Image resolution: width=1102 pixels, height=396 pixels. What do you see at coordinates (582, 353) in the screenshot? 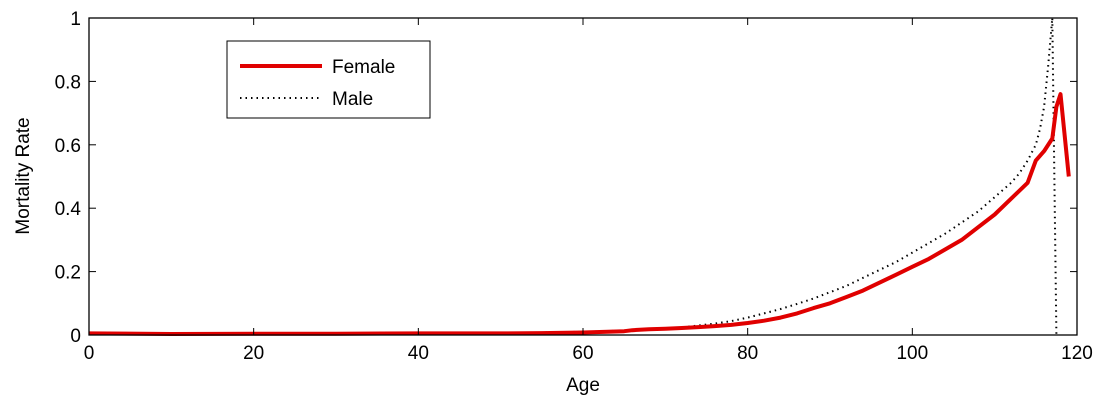
I see `x-tick-label: 60` at bounding box center [582, 353].